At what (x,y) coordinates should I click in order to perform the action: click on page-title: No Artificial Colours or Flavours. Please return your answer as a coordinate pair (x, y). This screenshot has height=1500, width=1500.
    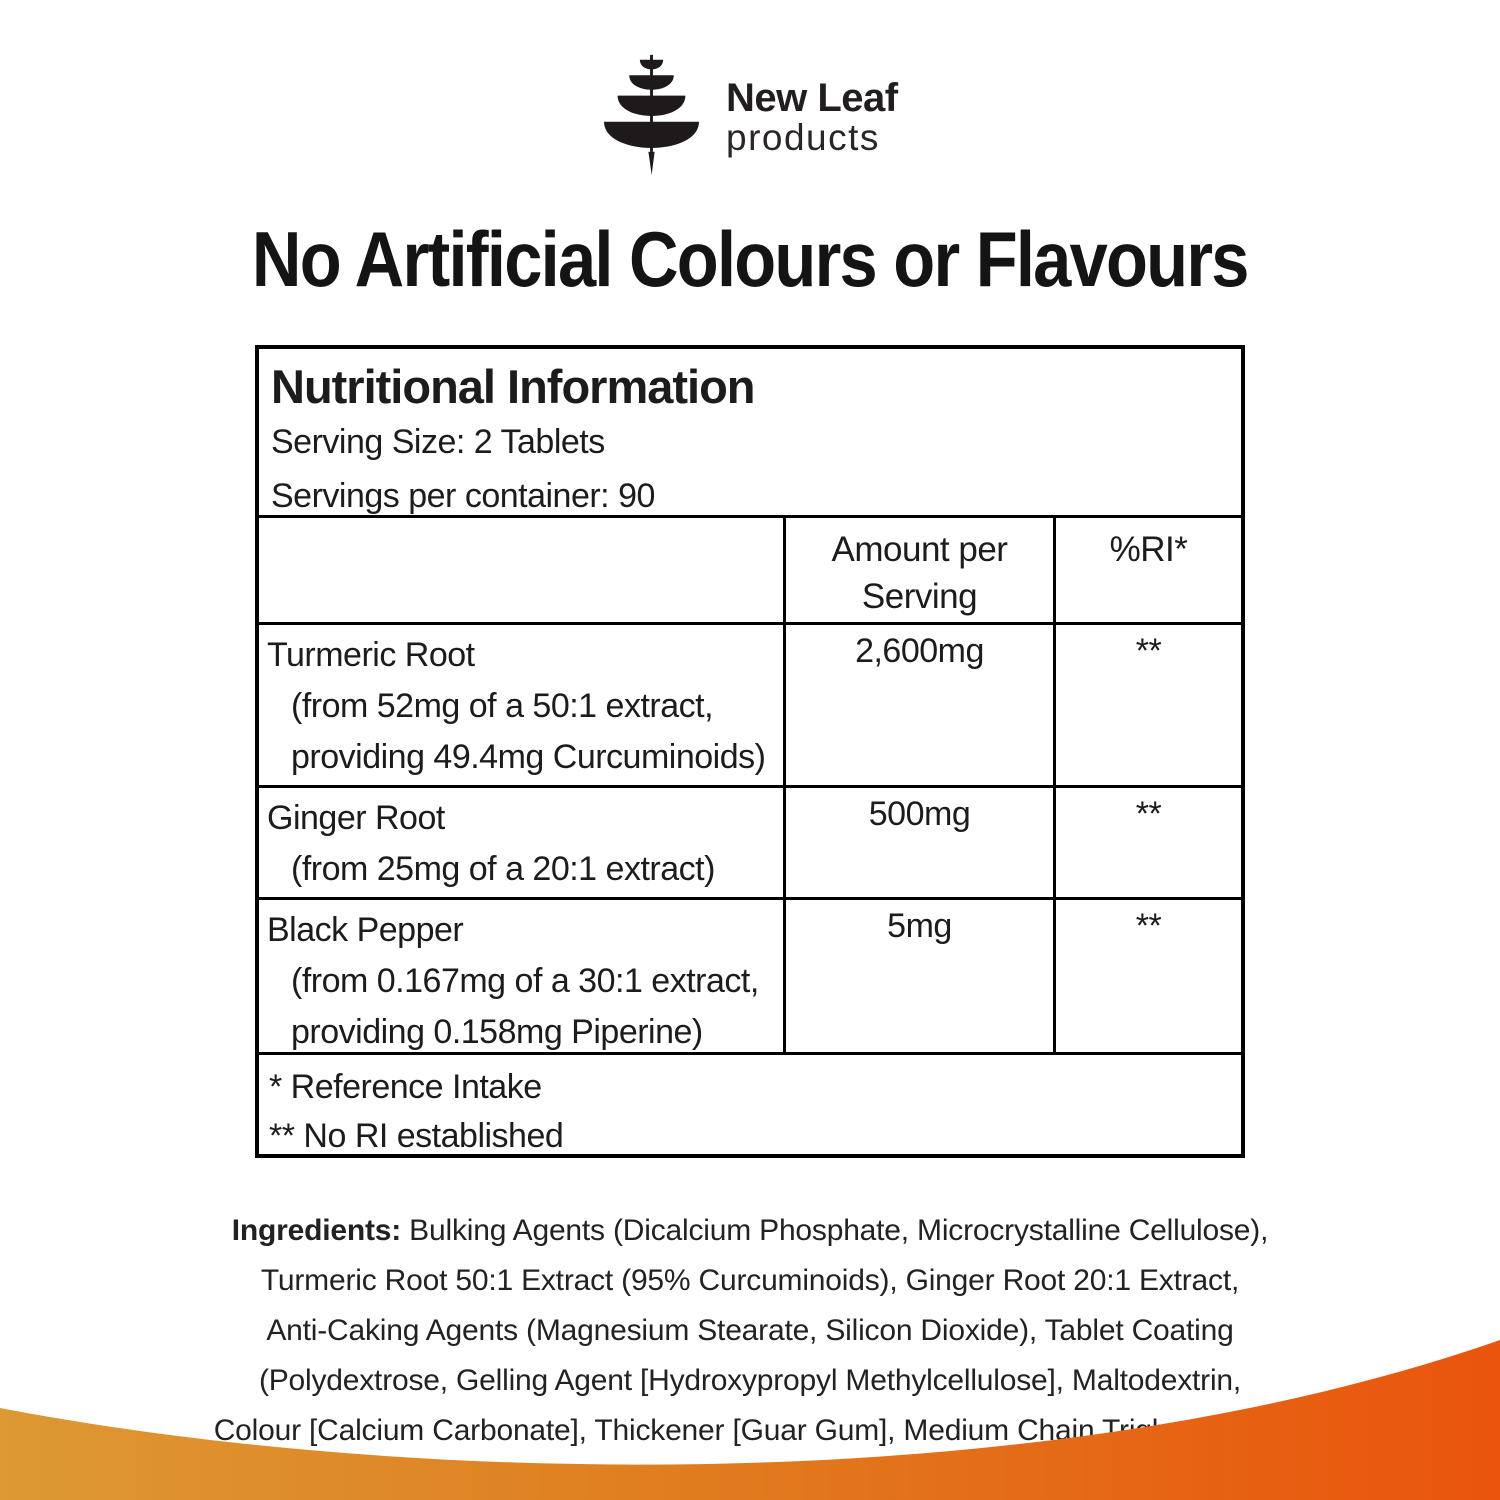
    Looking at the image, I should click on (750, 259).